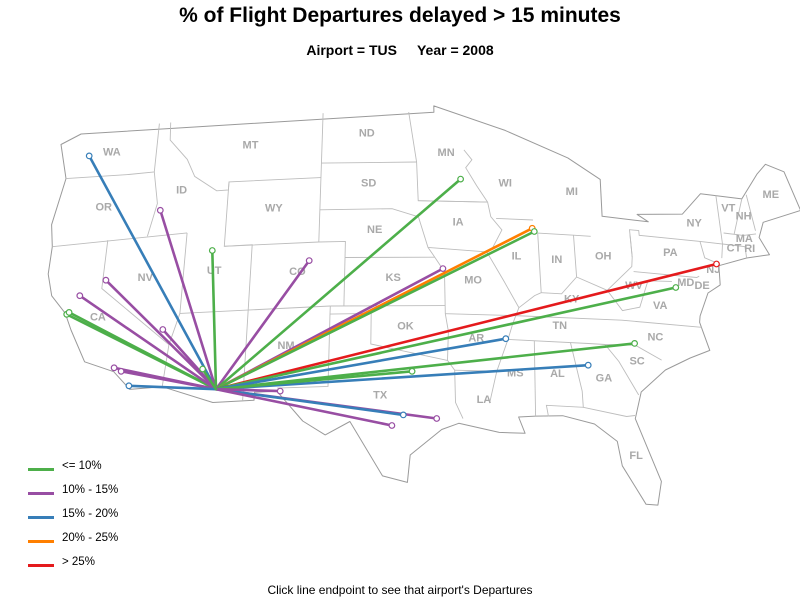 The image size is (800, 600). What do you see at coordinates (484, 400) in the screenshot?
I see `state-label-la: LA` at bounding box center [484, 400].